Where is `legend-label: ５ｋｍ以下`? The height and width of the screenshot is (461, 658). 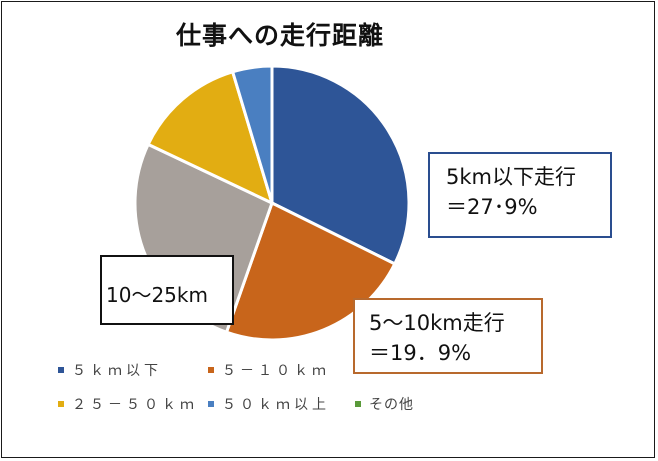 legend-label: ５ｋｍ以下 is located at coordinates (117, 371).